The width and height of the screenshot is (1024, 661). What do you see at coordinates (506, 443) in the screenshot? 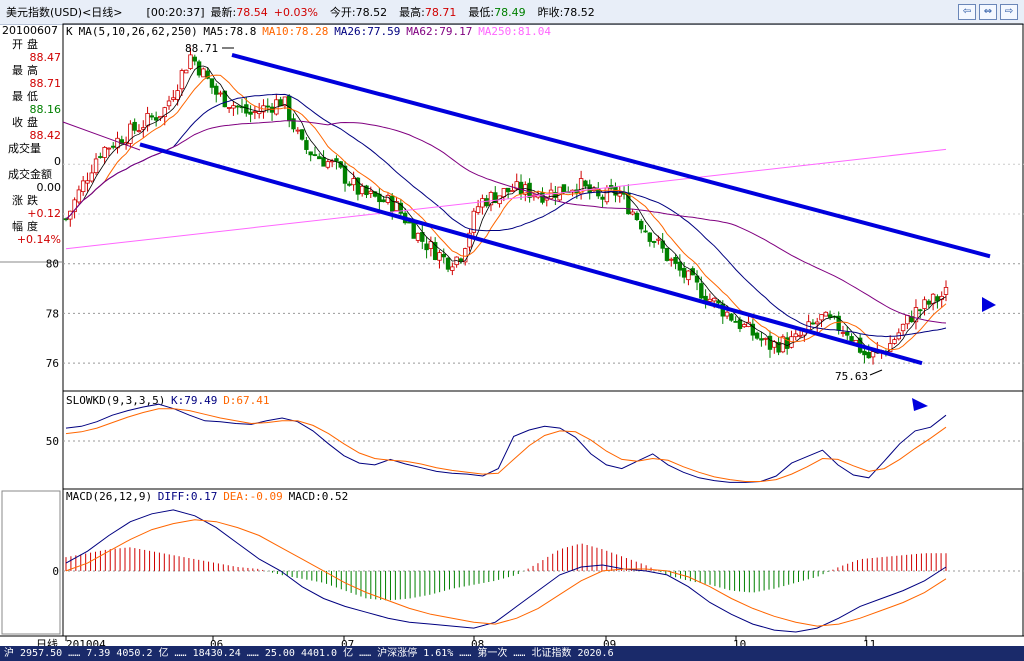
I see `kd-k-line` at bounding box center [506, 443].